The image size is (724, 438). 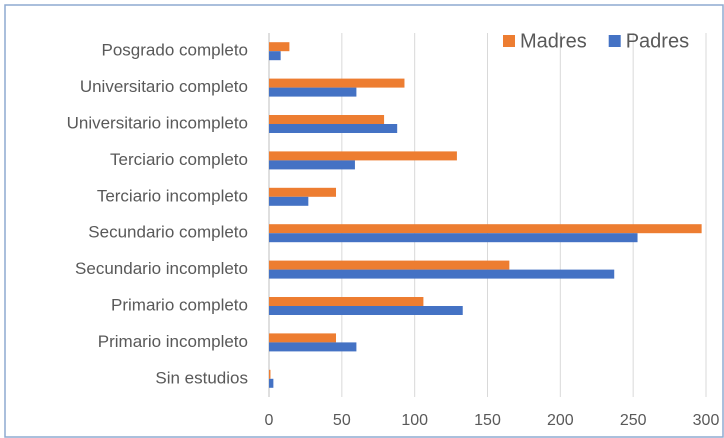 I want to click on legend-label: Padres, so click(x=657, y=41).